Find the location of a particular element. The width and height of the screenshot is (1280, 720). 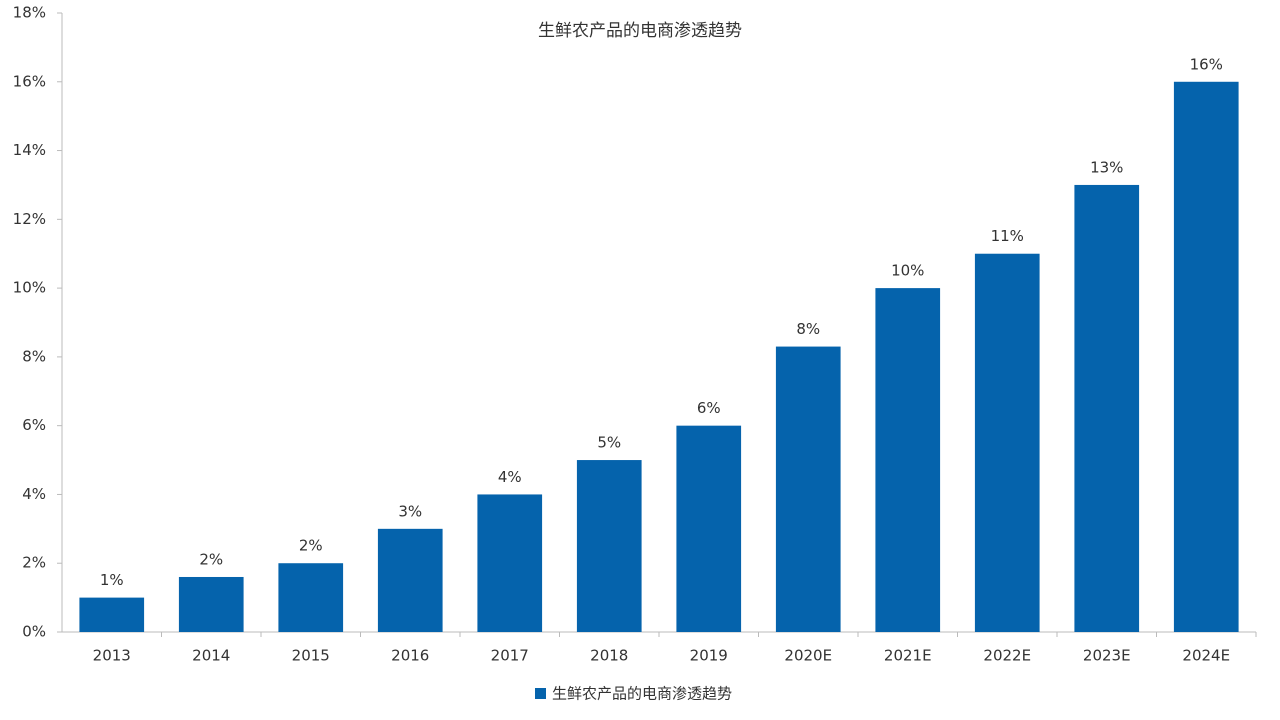

x-tick-label: 2015 is located at coordinates (311, 656).